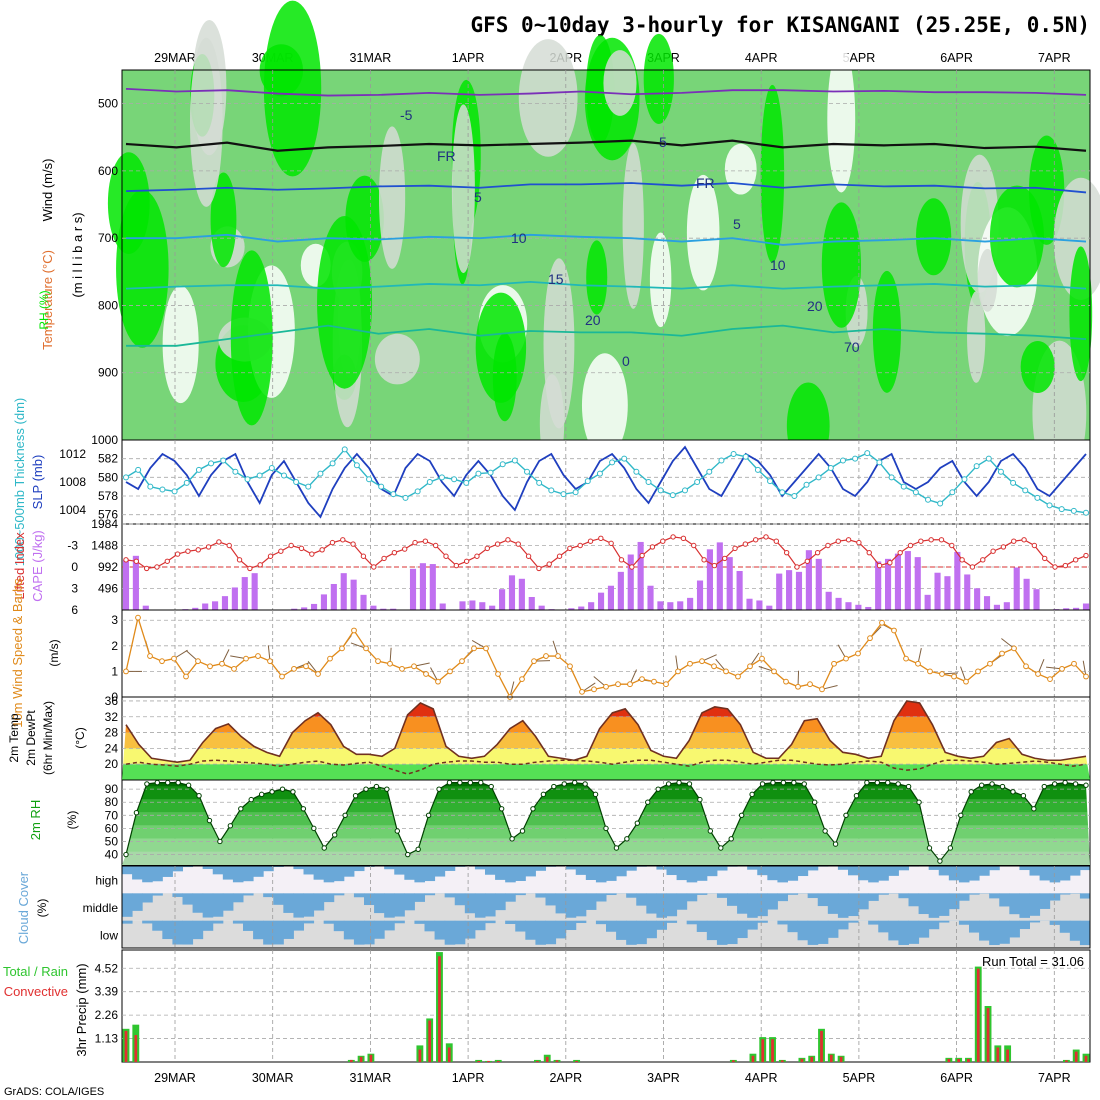  What do you see at coordinates (72, 454) in the screenshot?
I see `slp-tick-label: 1012` at bounding box center [72, 454].